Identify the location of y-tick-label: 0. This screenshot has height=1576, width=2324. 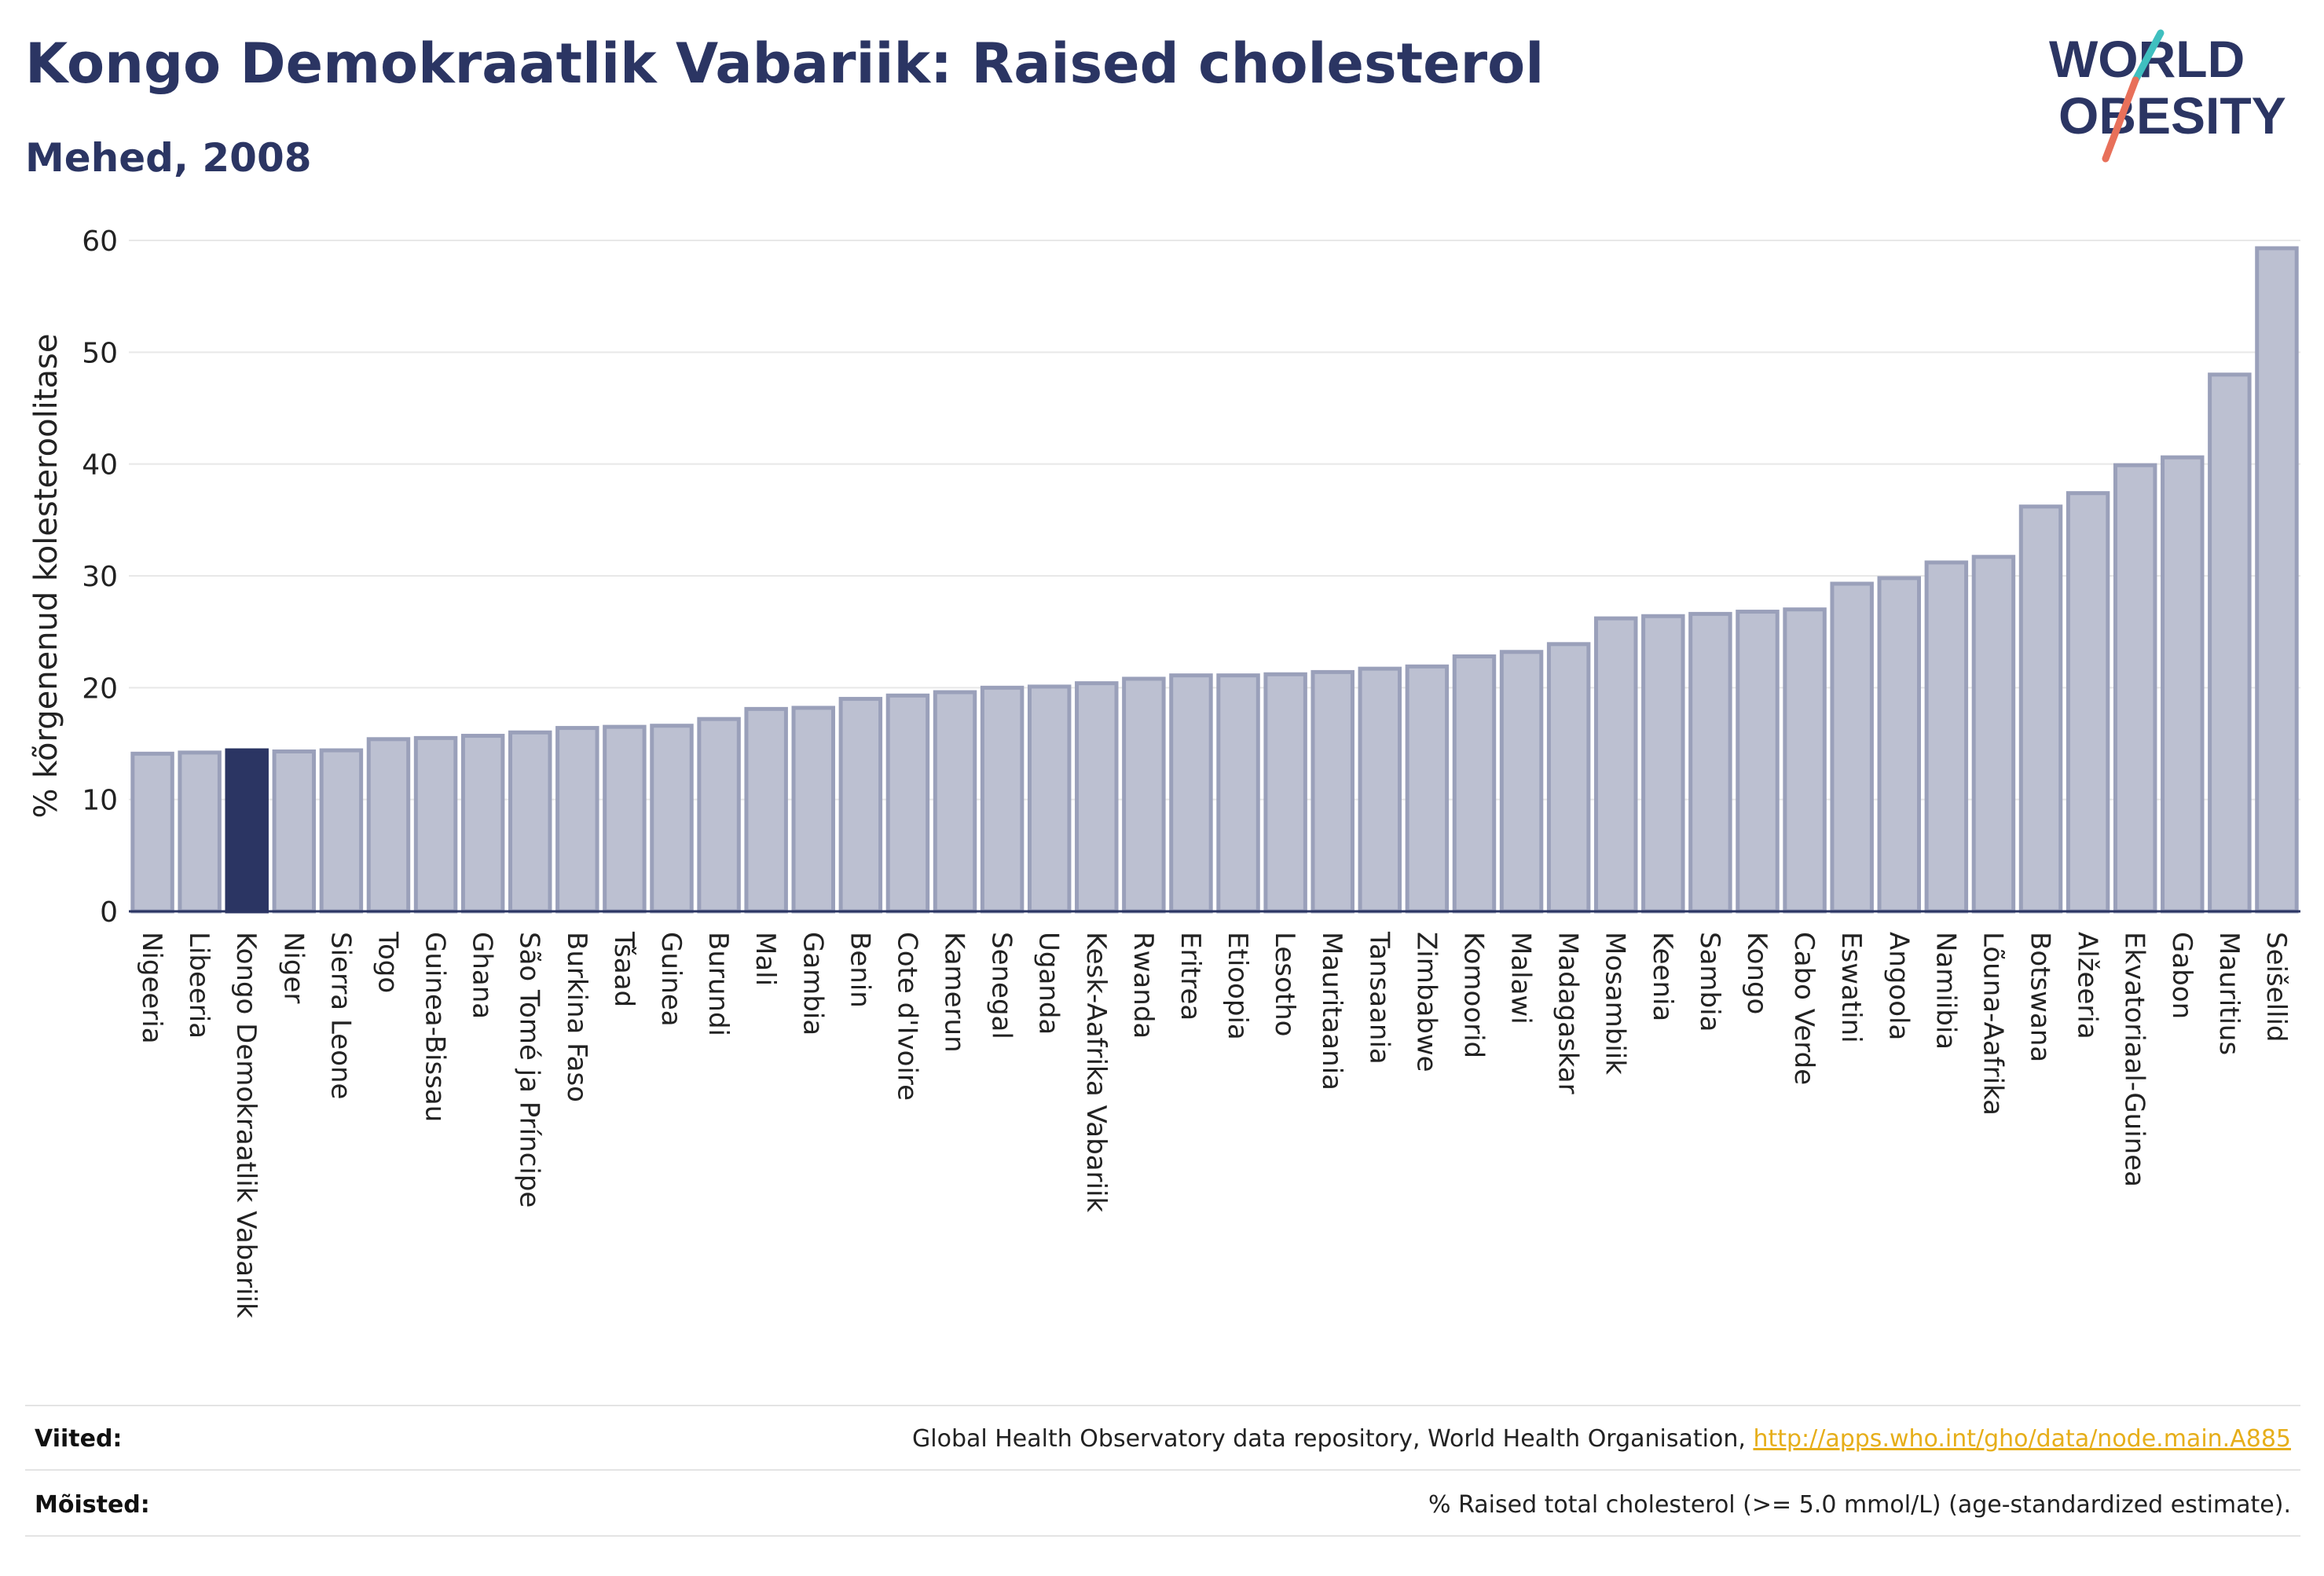
(109, 912).